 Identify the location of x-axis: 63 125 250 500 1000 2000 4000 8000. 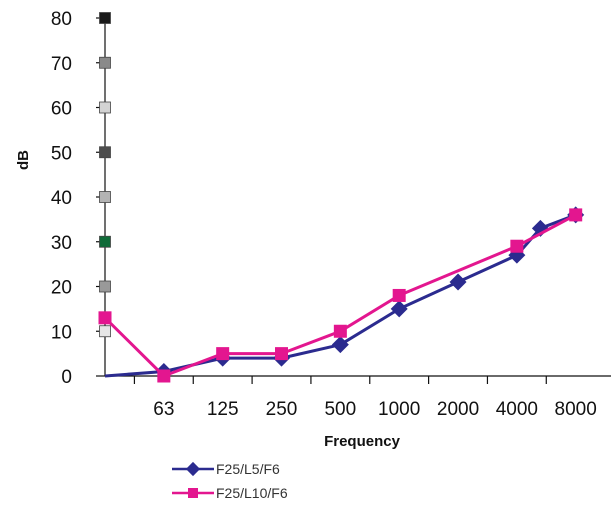
(358, 397).